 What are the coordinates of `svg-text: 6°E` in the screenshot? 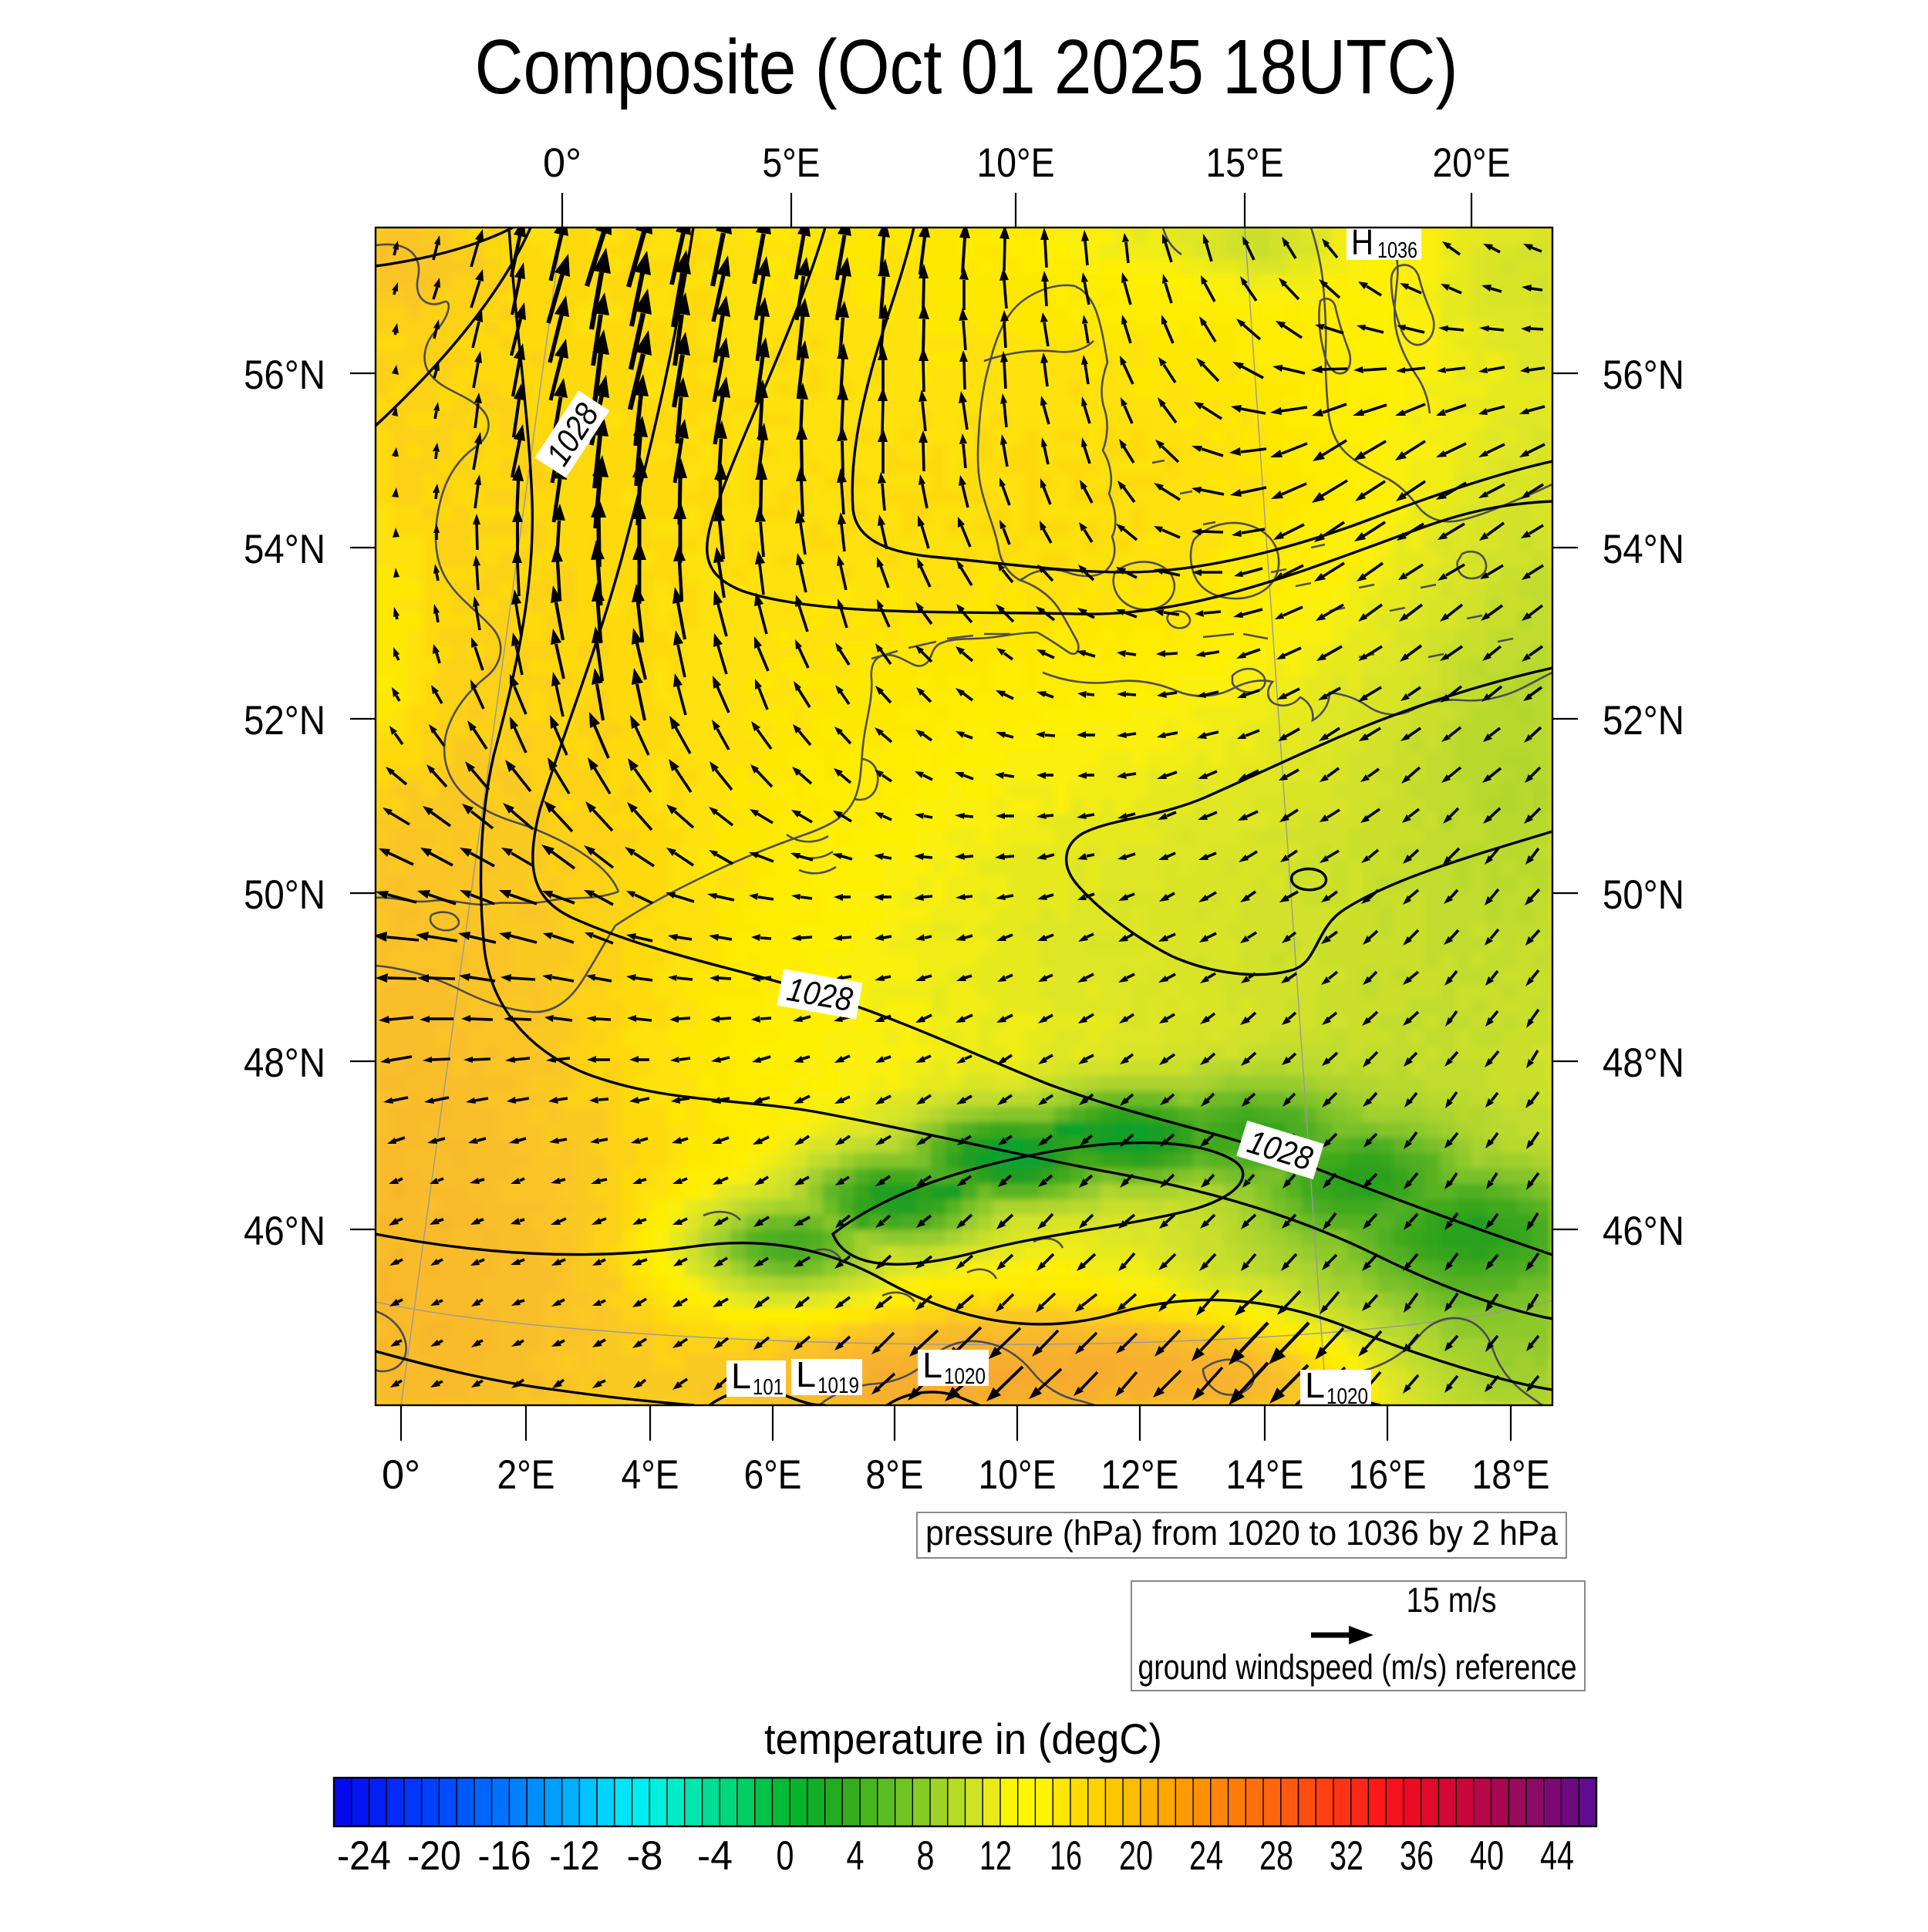 It's located at (773, 1475).